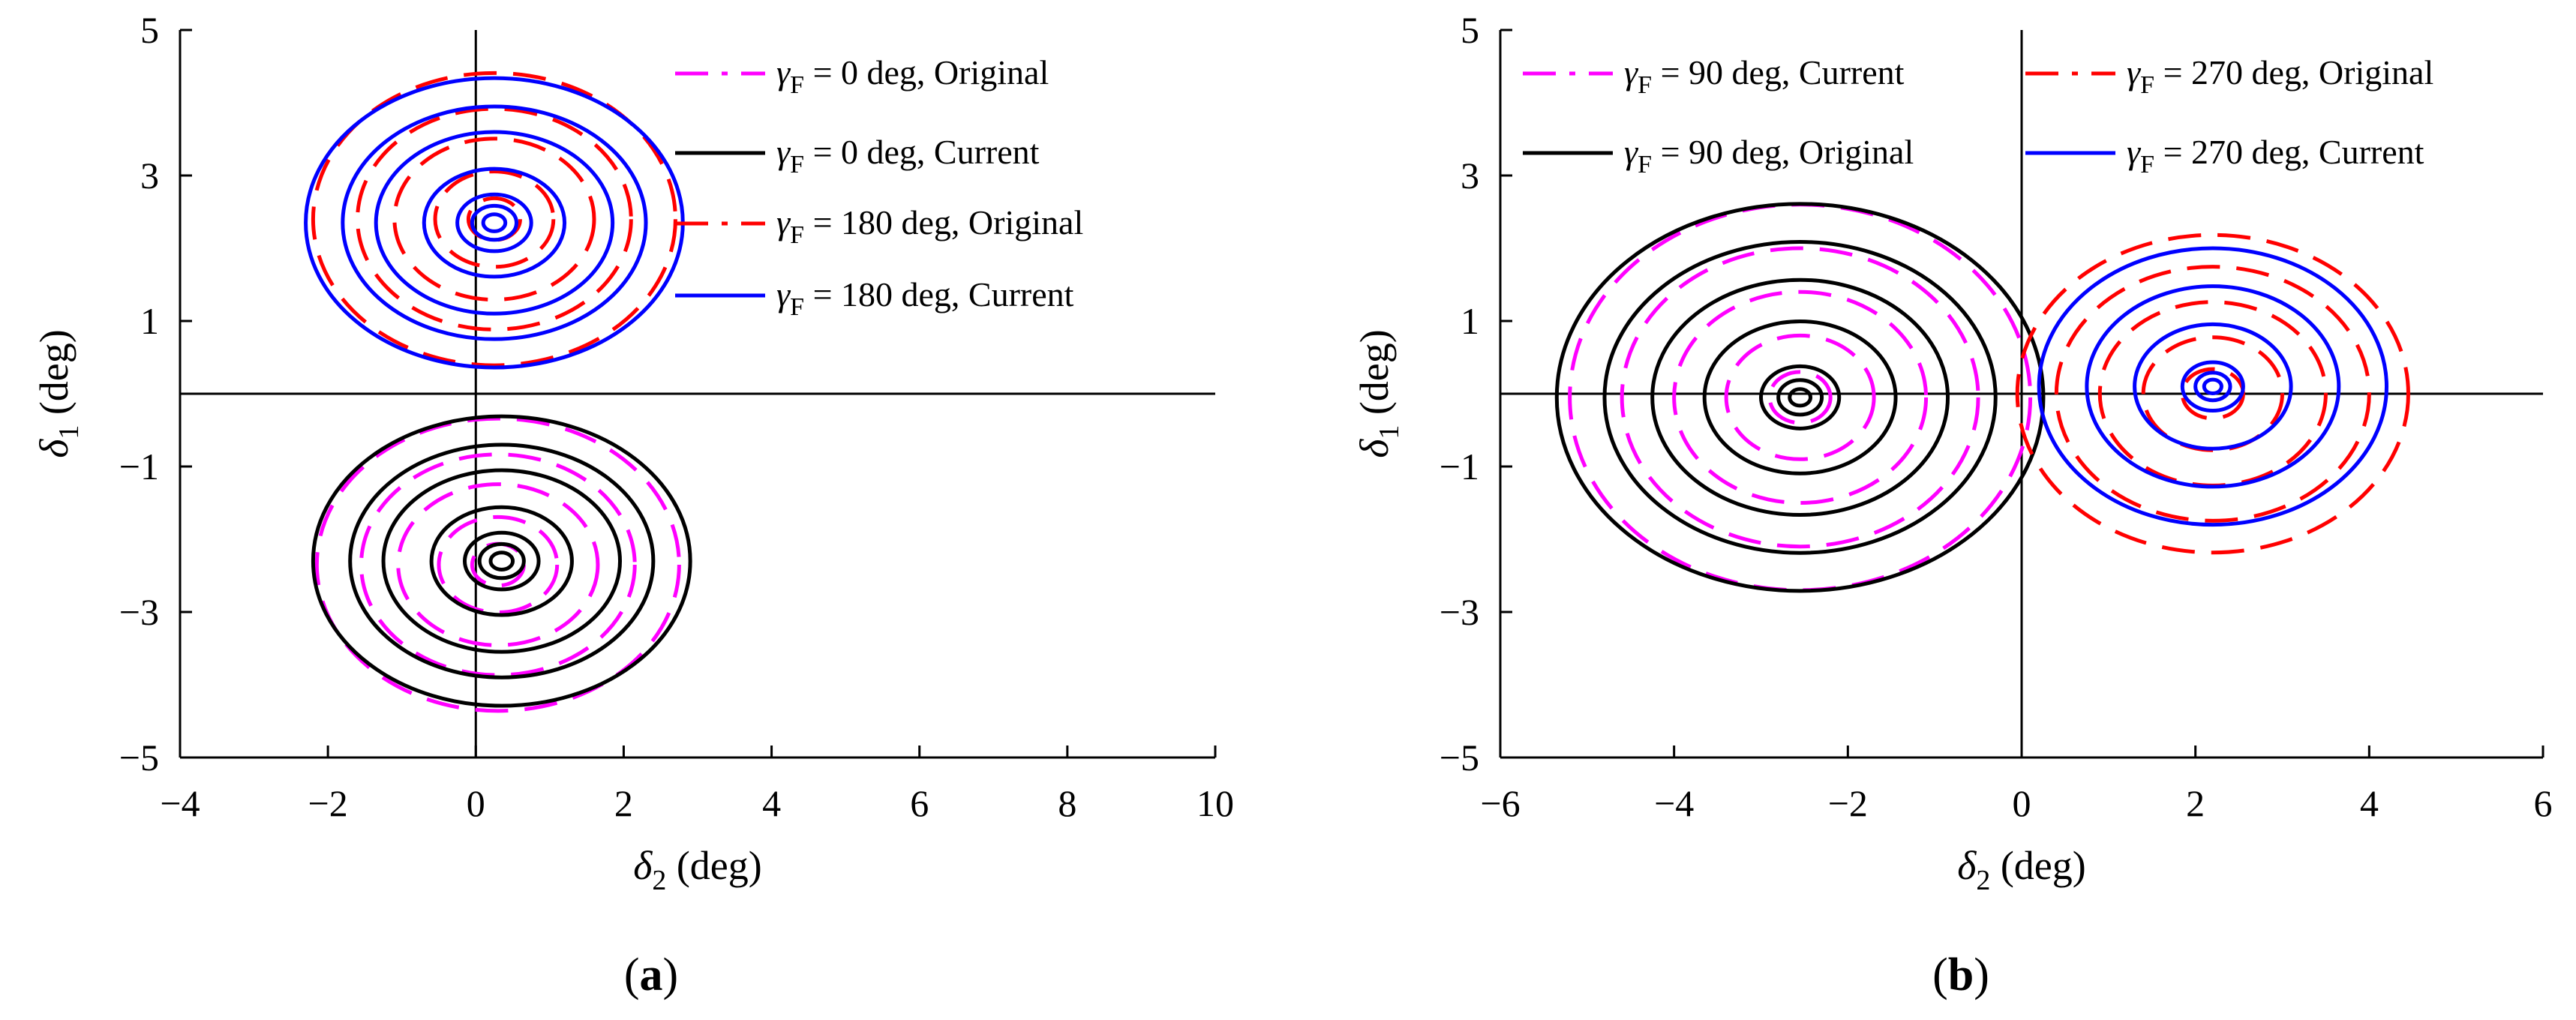 The image size is (2576, 1020). I want to click on legend-label: γF = 0 deg, Original, so click(912, 76).